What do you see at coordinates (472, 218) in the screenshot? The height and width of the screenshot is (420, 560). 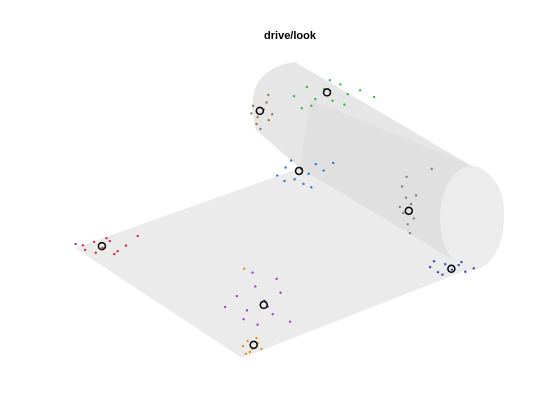 I see `surface-roll-end` at bounding box center [472, 218].